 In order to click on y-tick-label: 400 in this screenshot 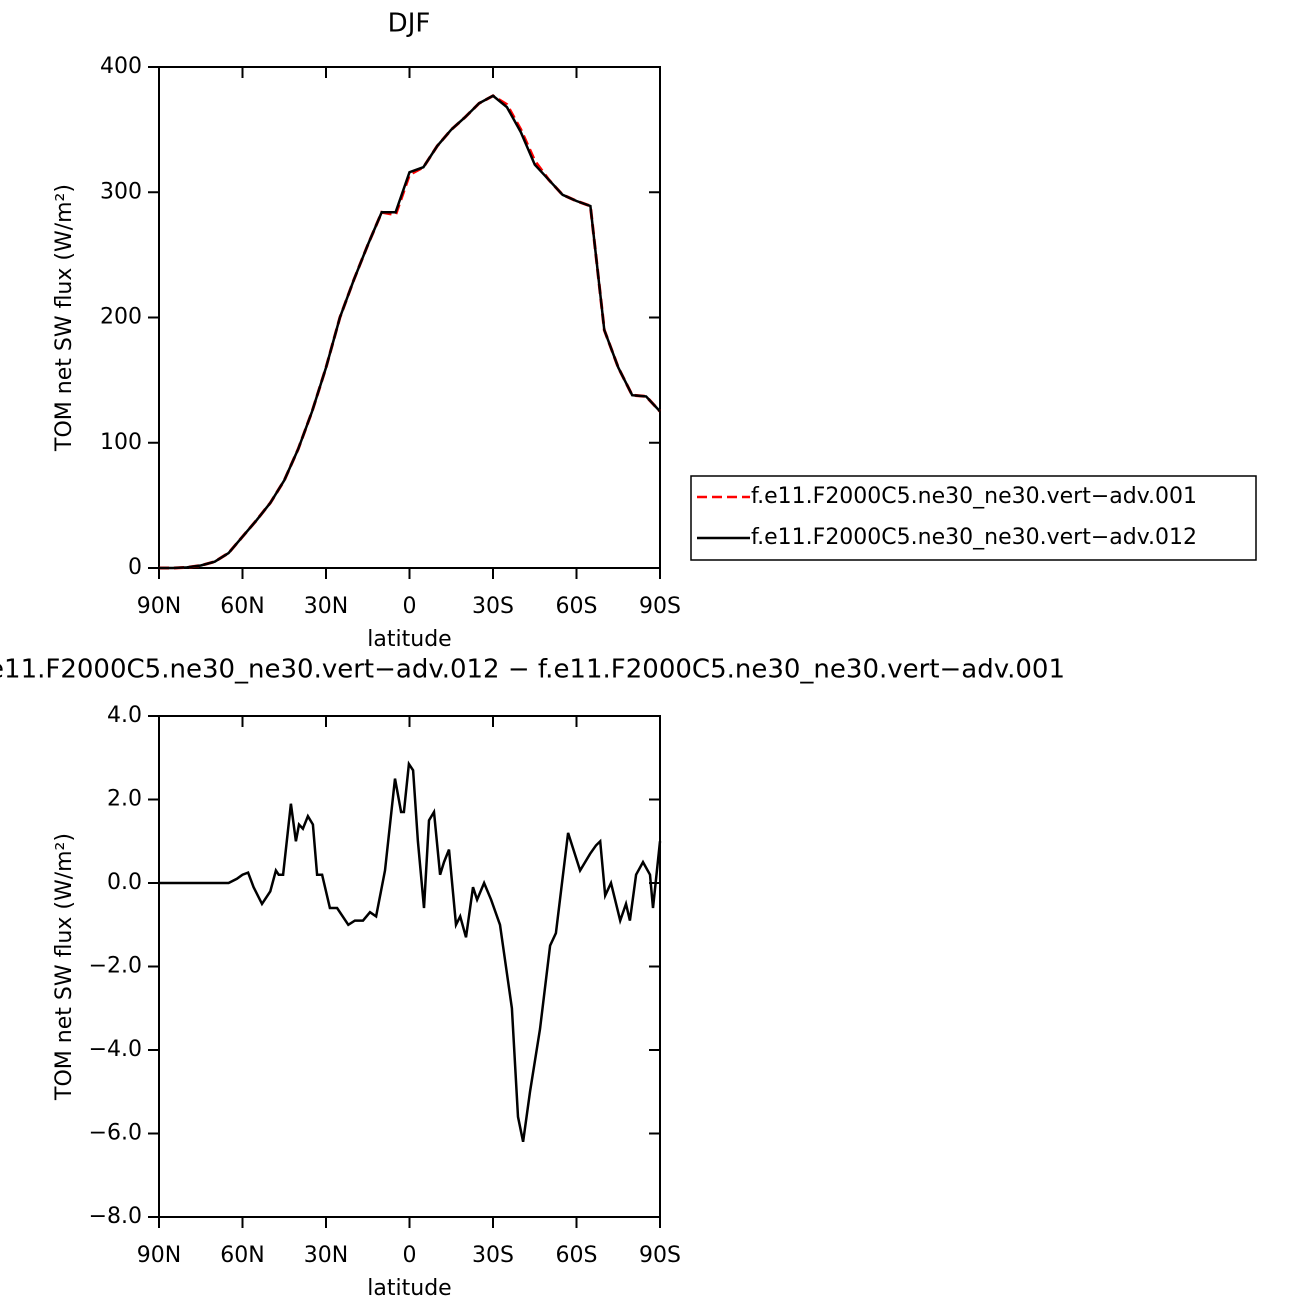, I will do `click(121, 66)`.